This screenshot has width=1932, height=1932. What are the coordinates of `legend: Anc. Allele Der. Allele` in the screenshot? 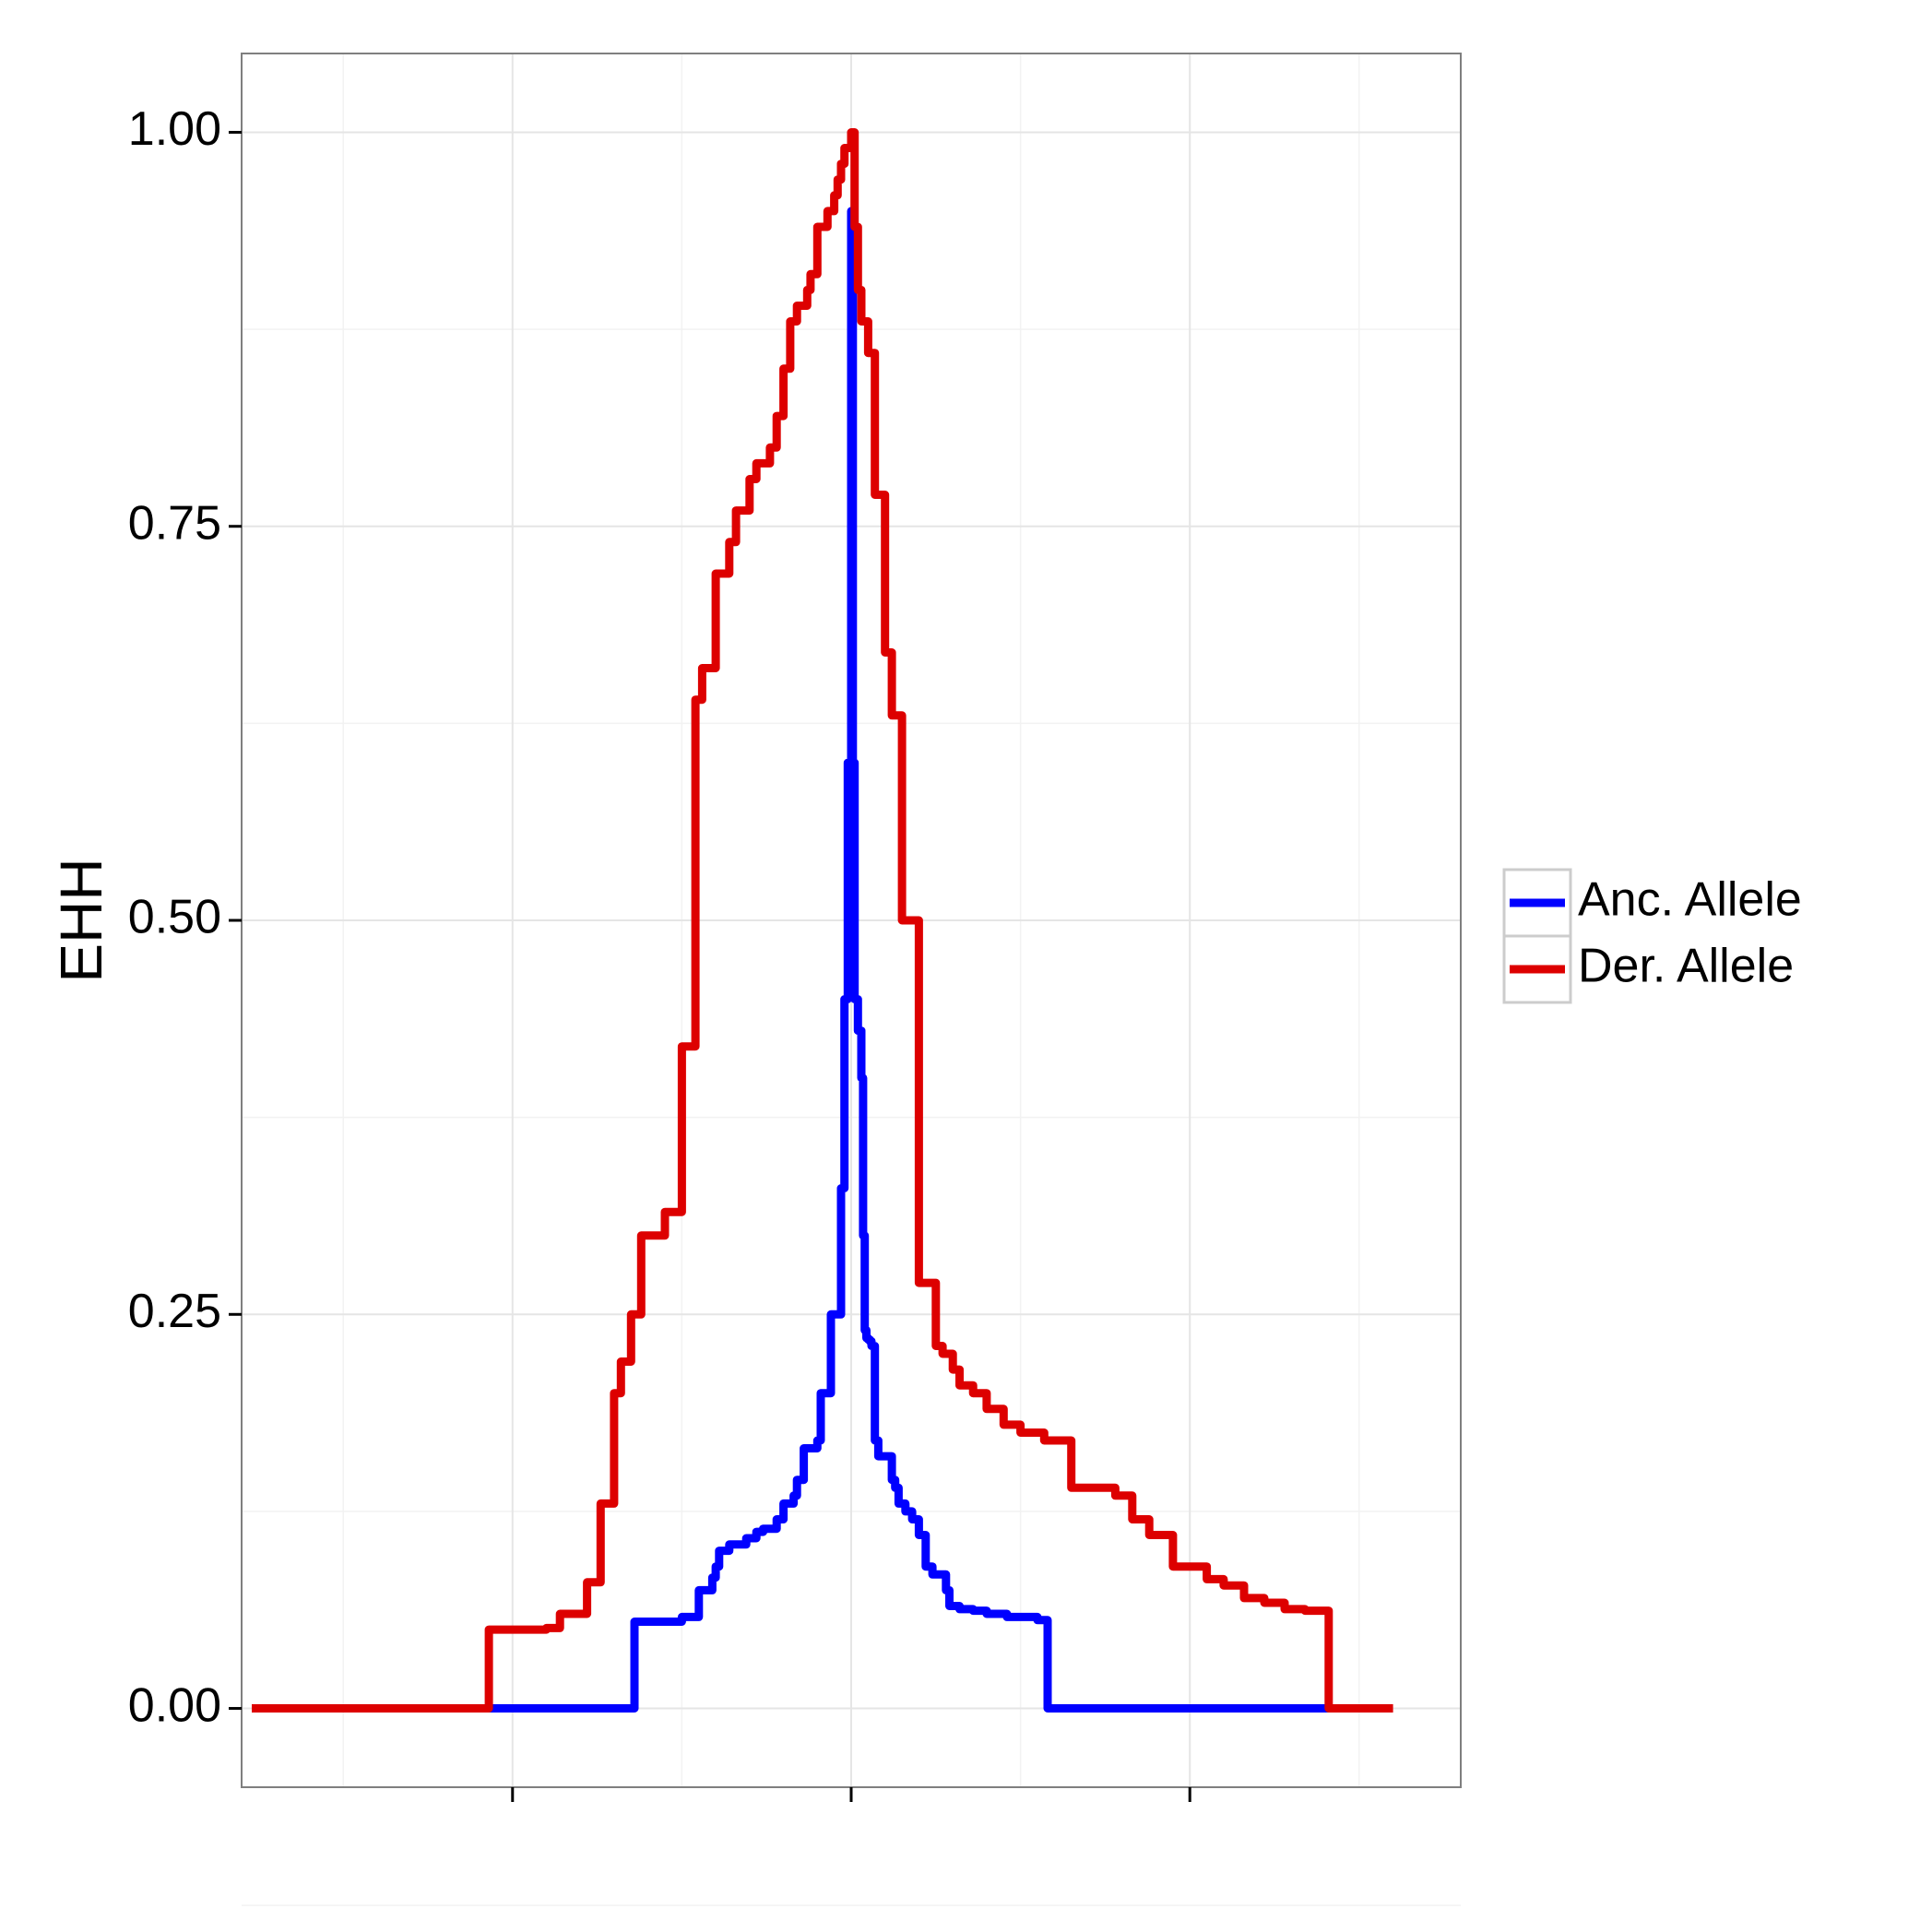 It's located at (1652, 936).